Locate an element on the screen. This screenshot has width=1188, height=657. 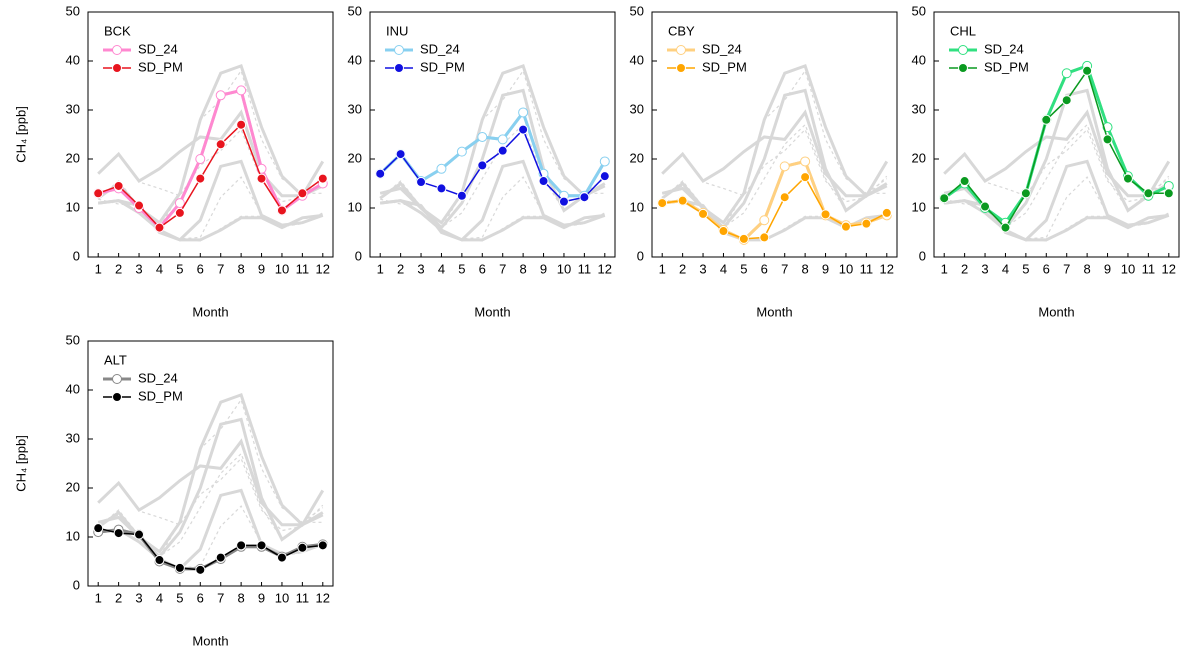
plot-frame is located at coordinates (210, 463).